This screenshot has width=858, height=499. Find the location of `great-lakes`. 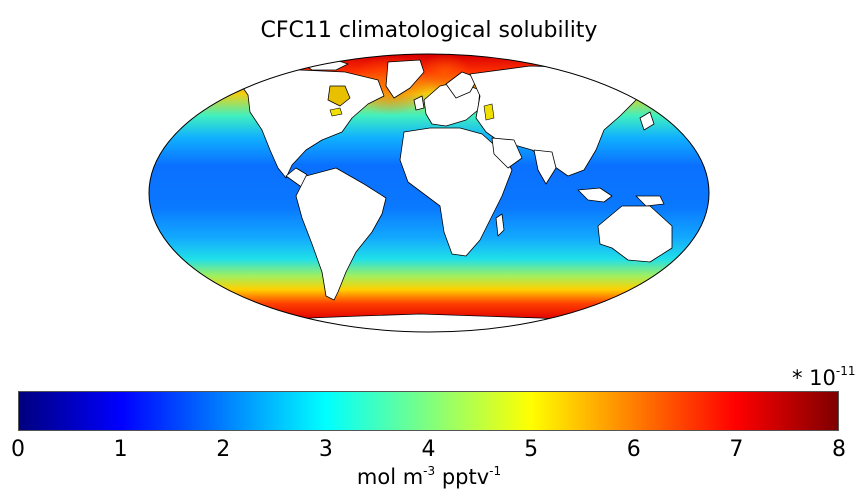

great-lakes is located at coordinates (336, 112).